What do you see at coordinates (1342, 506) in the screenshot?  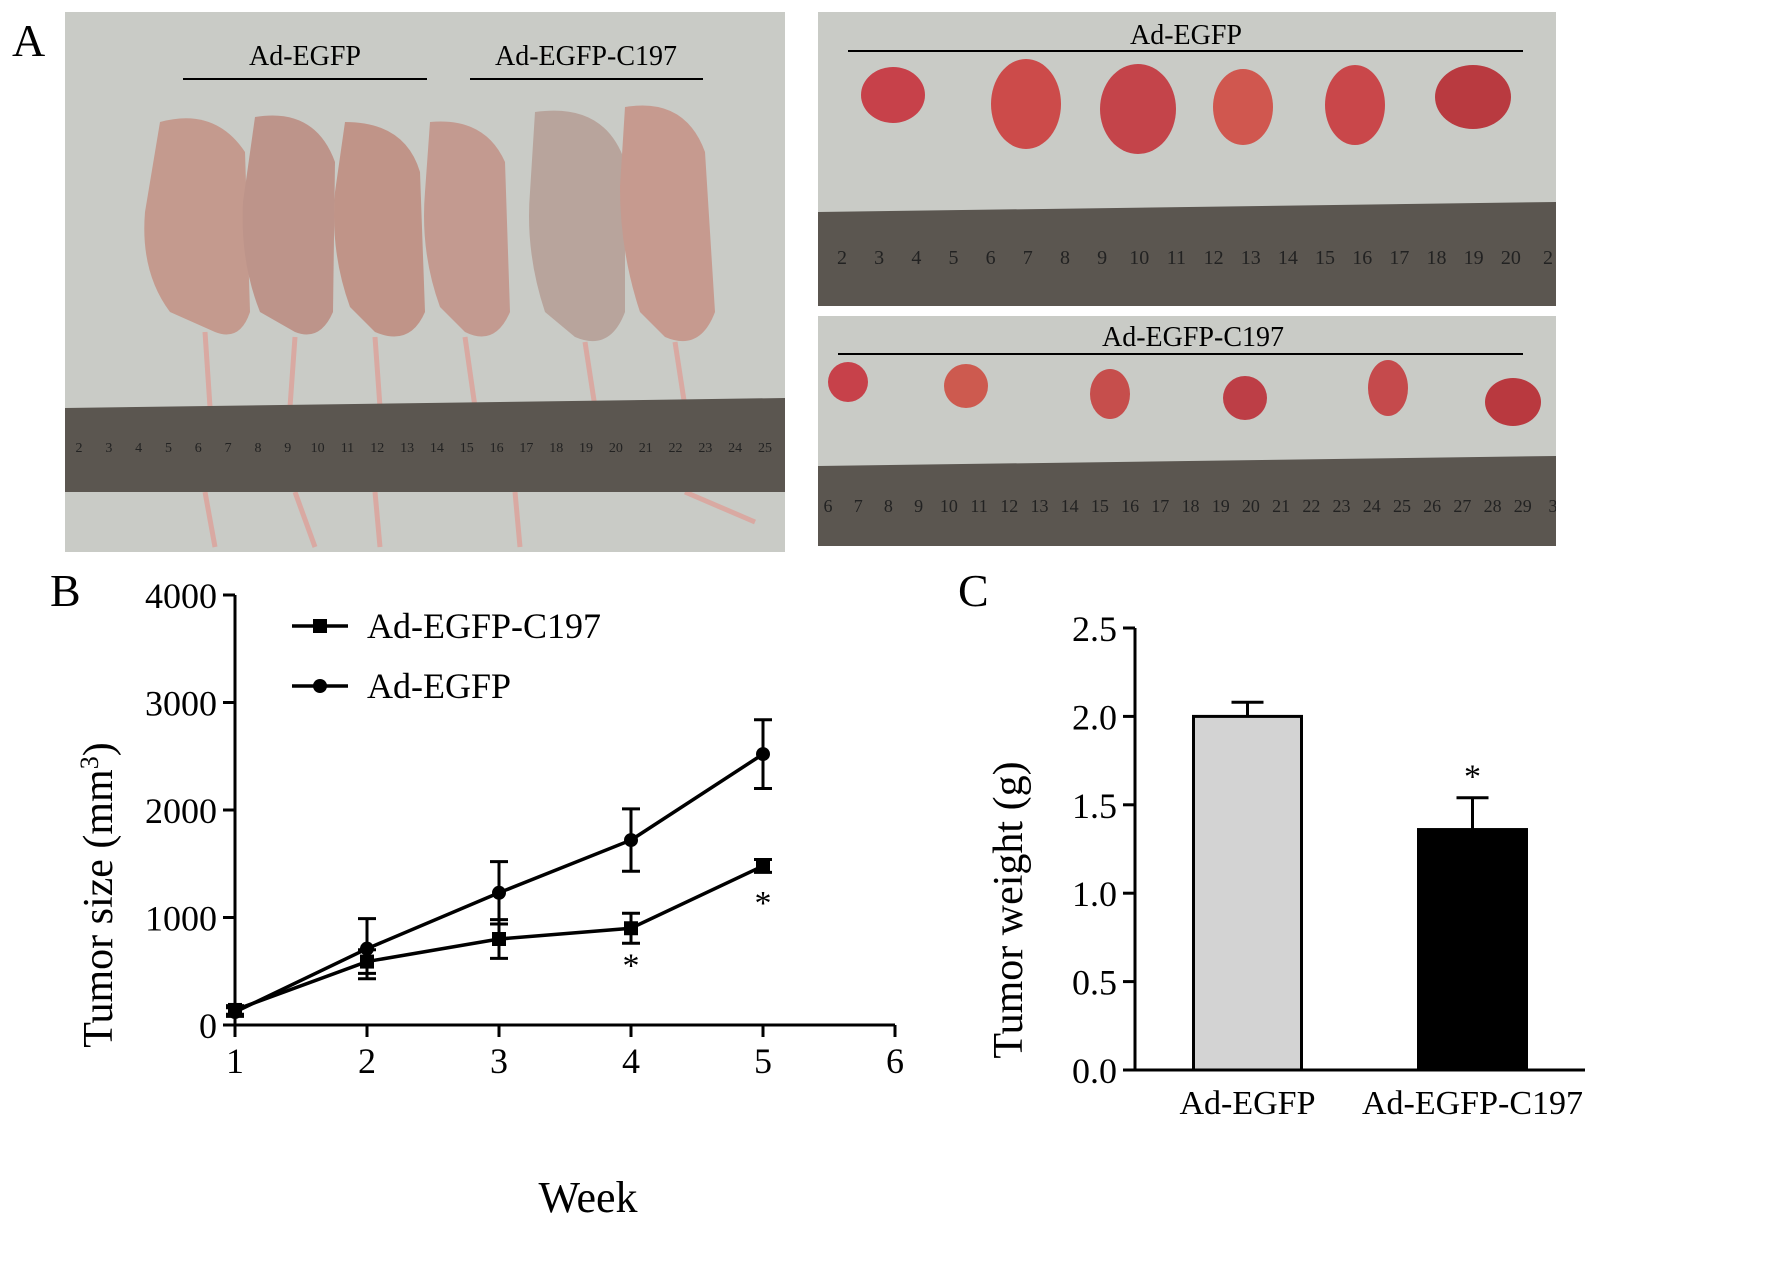 I see `ruler-number-17: 23` at bounding box center [1342, 506].